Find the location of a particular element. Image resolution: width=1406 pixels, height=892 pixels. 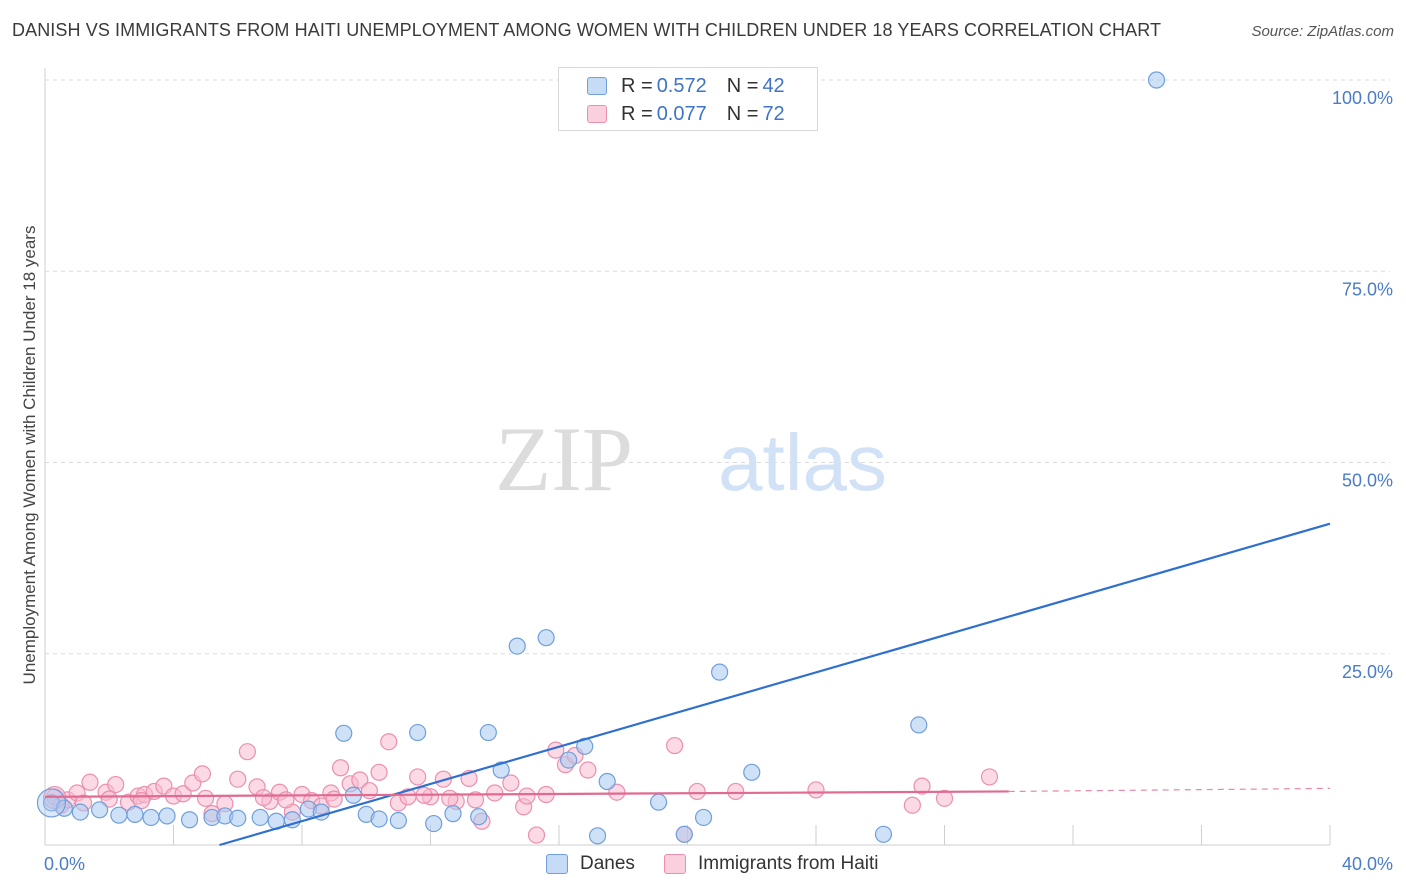

legend-n-value: 72 is located at coordinates (773, 113).